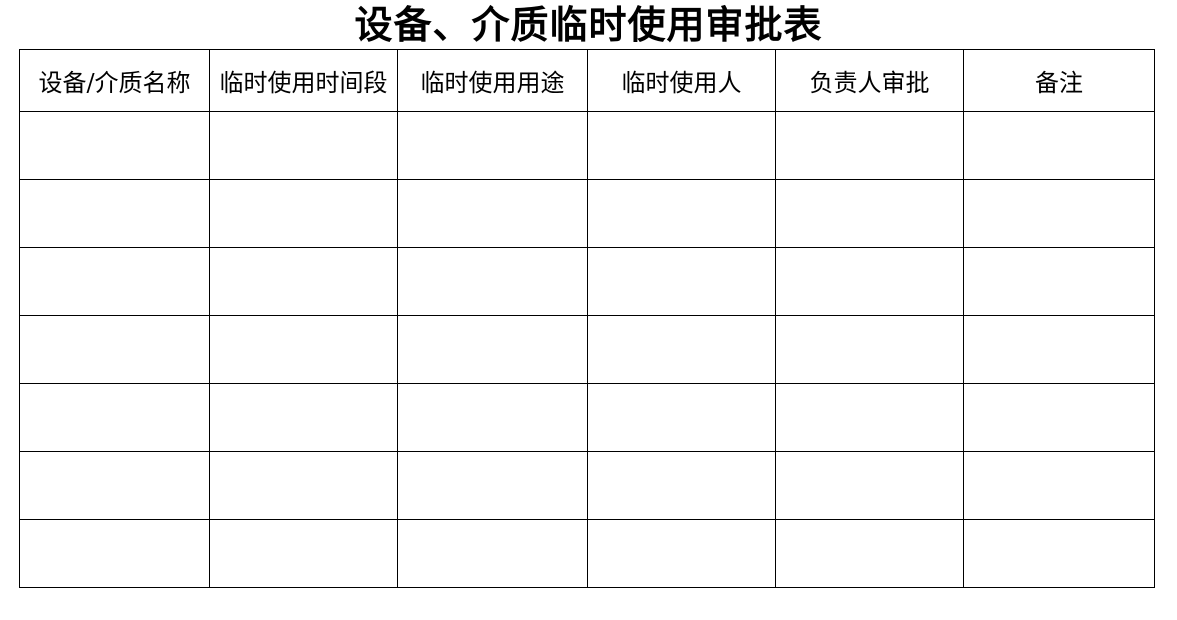 This screenshot has width=1177, height=620. What do you see at coordinates (869, 80) in the screenshot?
I see `column-header-approver-approval: 负责人审批` at bounding box center [869, 80].